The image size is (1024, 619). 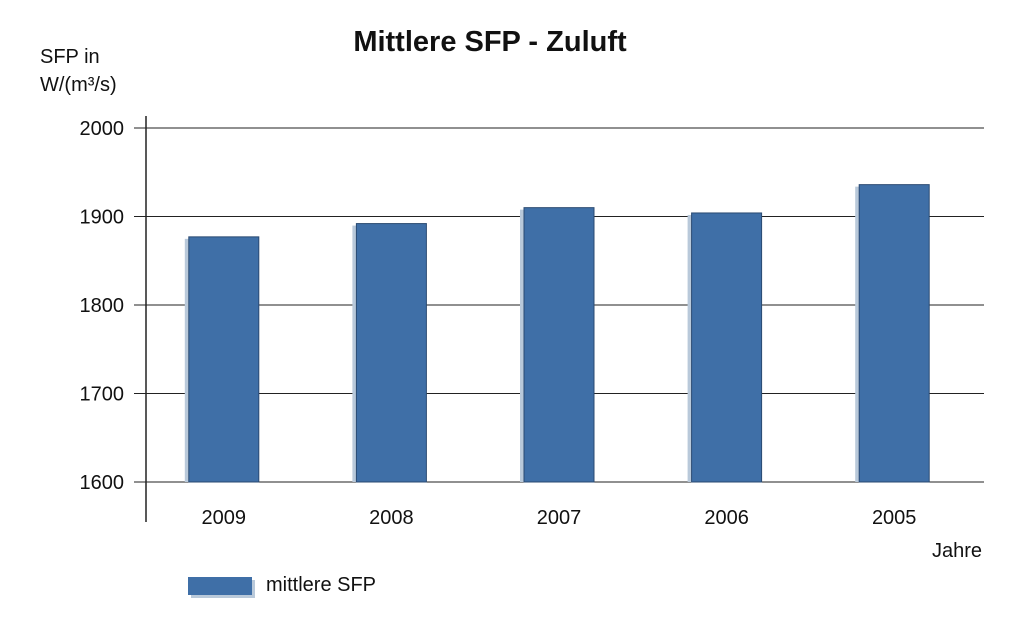 I want to click on y-axis-label-line1: SFP in, so click(x=70, y=57).